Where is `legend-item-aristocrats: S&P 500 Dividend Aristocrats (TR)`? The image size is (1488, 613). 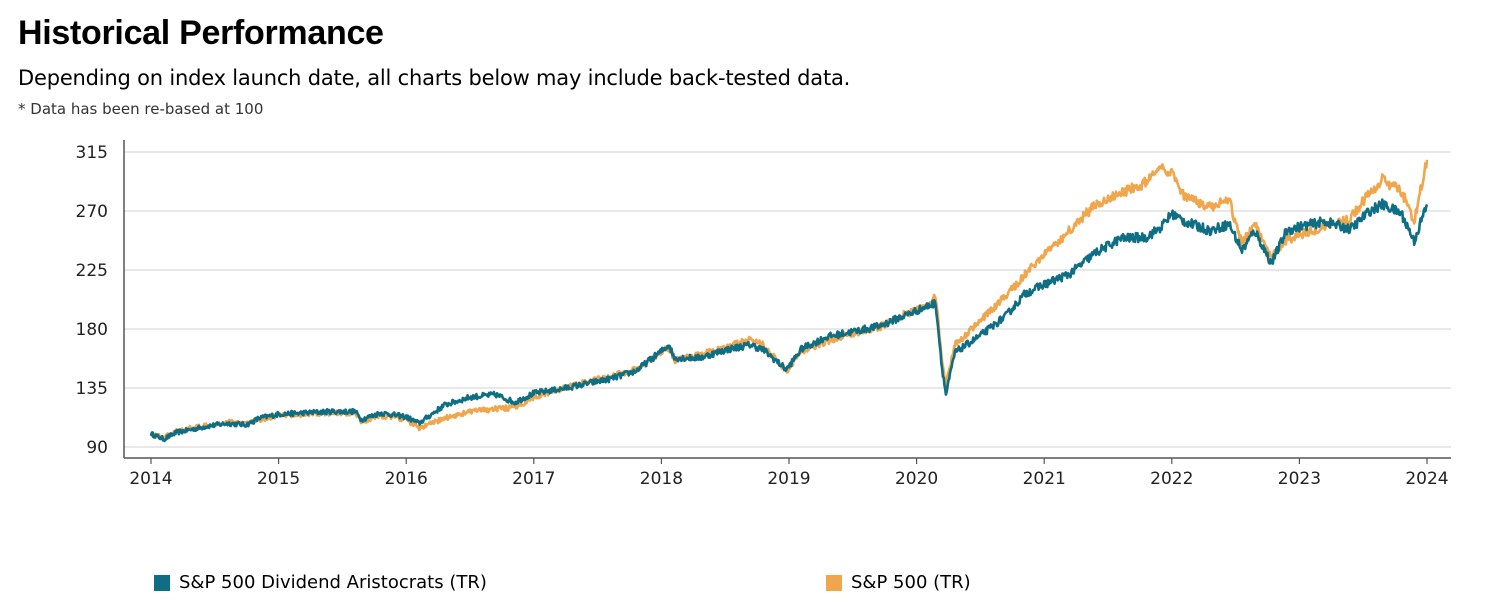 legend-item-aristocrats: S&P 500 Dividend Aristocrats (TR) is located at coordinates (320, 582).